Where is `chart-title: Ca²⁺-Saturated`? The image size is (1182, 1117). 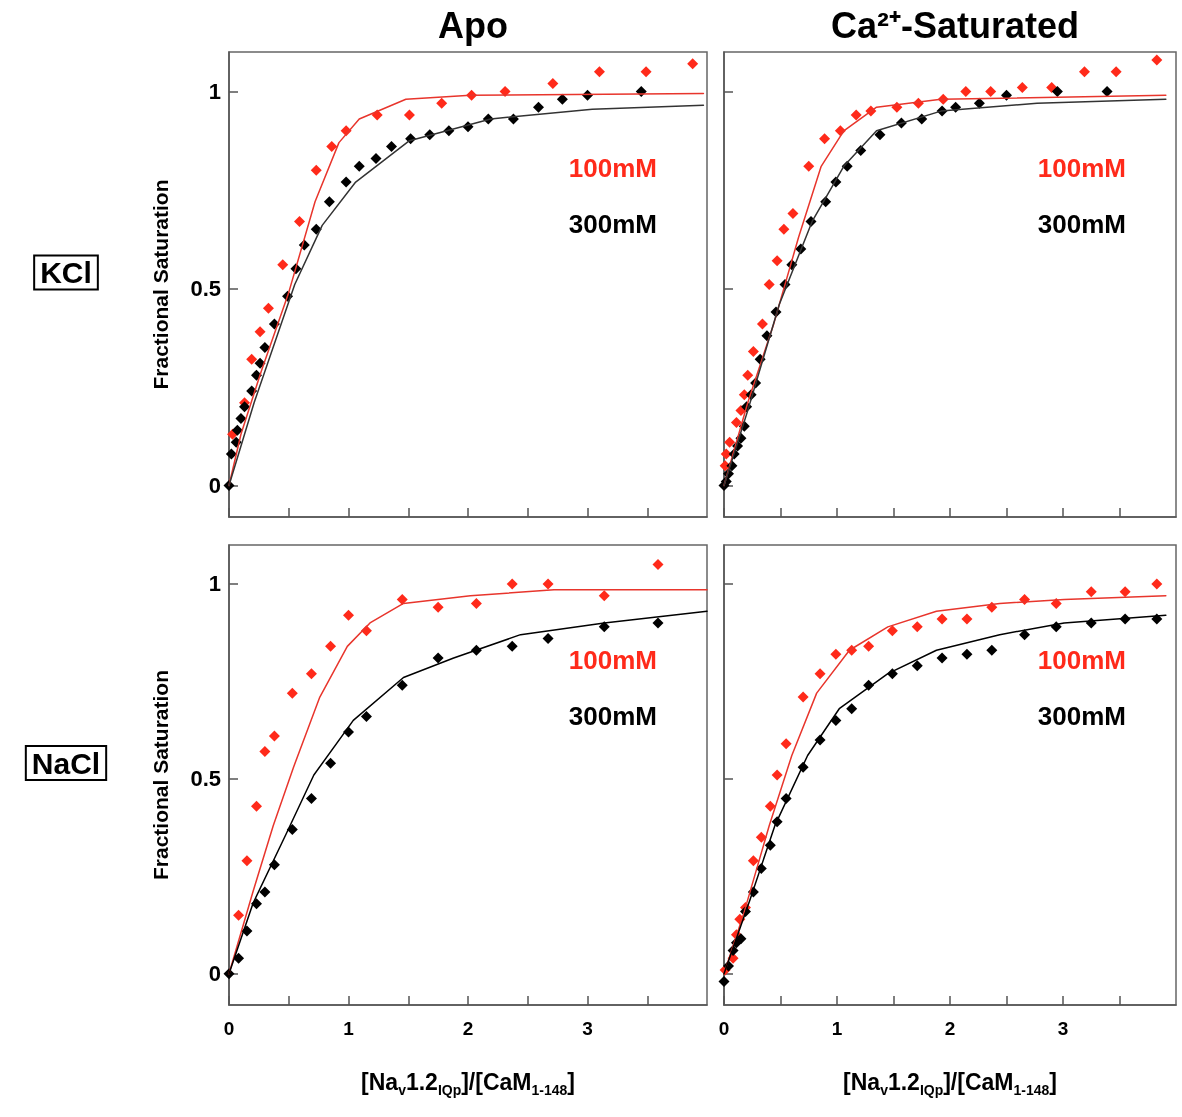
chart-title: Ca²⁺-Saturated is located at coordinates (955, 25).